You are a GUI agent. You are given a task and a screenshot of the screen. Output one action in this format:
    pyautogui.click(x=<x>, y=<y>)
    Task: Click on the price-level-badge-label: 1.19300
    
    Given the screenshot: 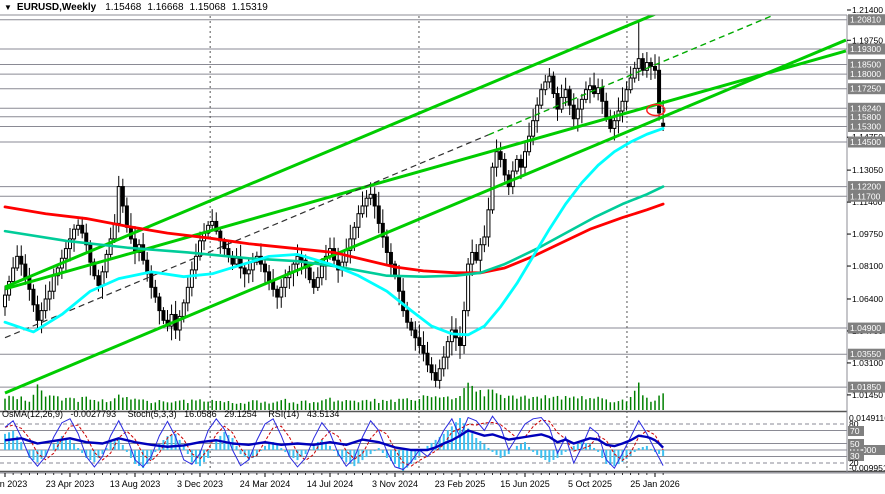 What is the action you would take?
    pyautogui.click(x=865, y=49)
    